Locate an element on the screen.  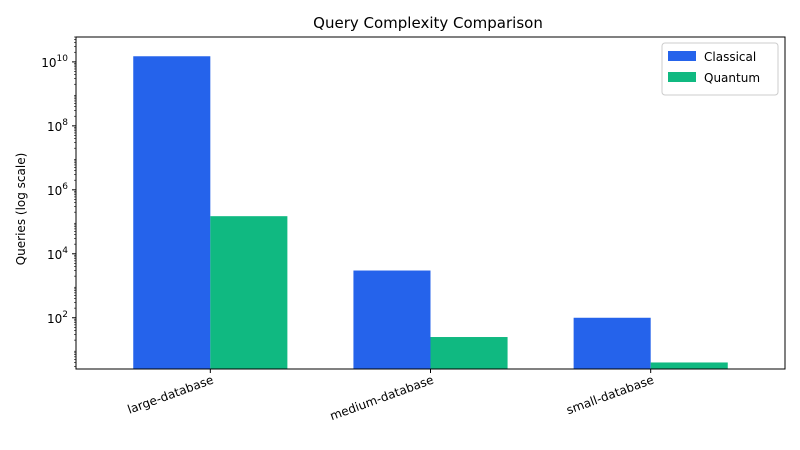
y-tick-label: 10⁴ is located at coordinates (57, 254).